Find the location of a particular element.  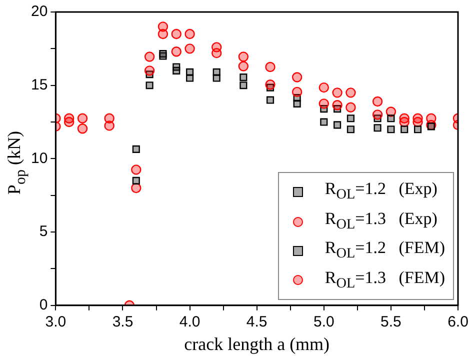

x-tick-label: 3.0 is located at coordinates (55, 322).